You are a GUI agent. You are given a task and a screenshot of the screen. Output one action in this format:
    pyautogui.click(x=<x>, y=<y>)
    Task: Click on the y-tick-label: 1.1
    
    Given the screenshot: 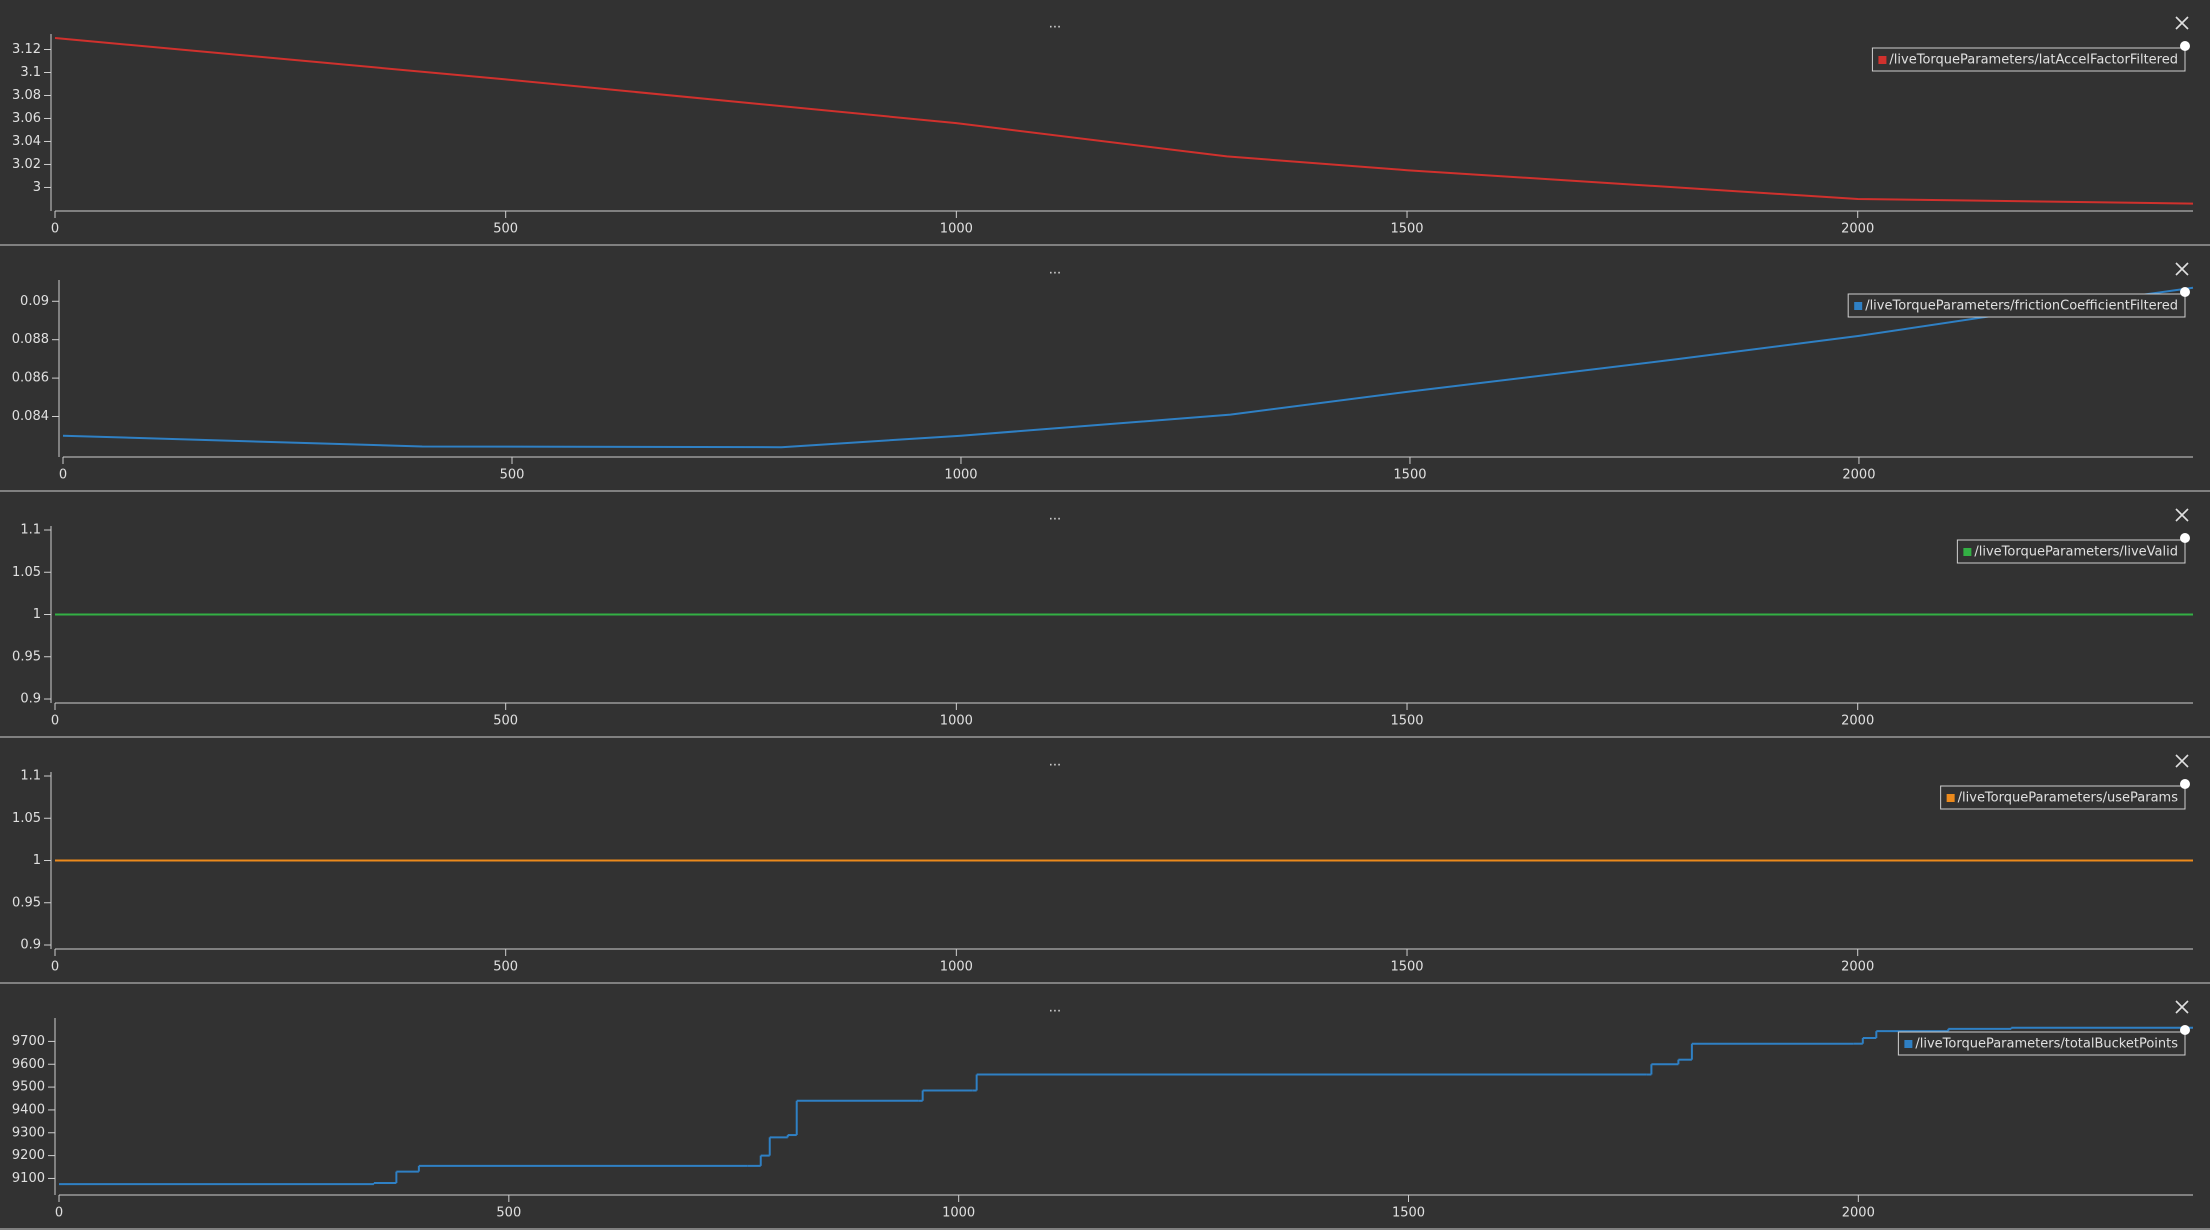 What is the action you would take?
    pyautogui.click(x=30, y=530)
    